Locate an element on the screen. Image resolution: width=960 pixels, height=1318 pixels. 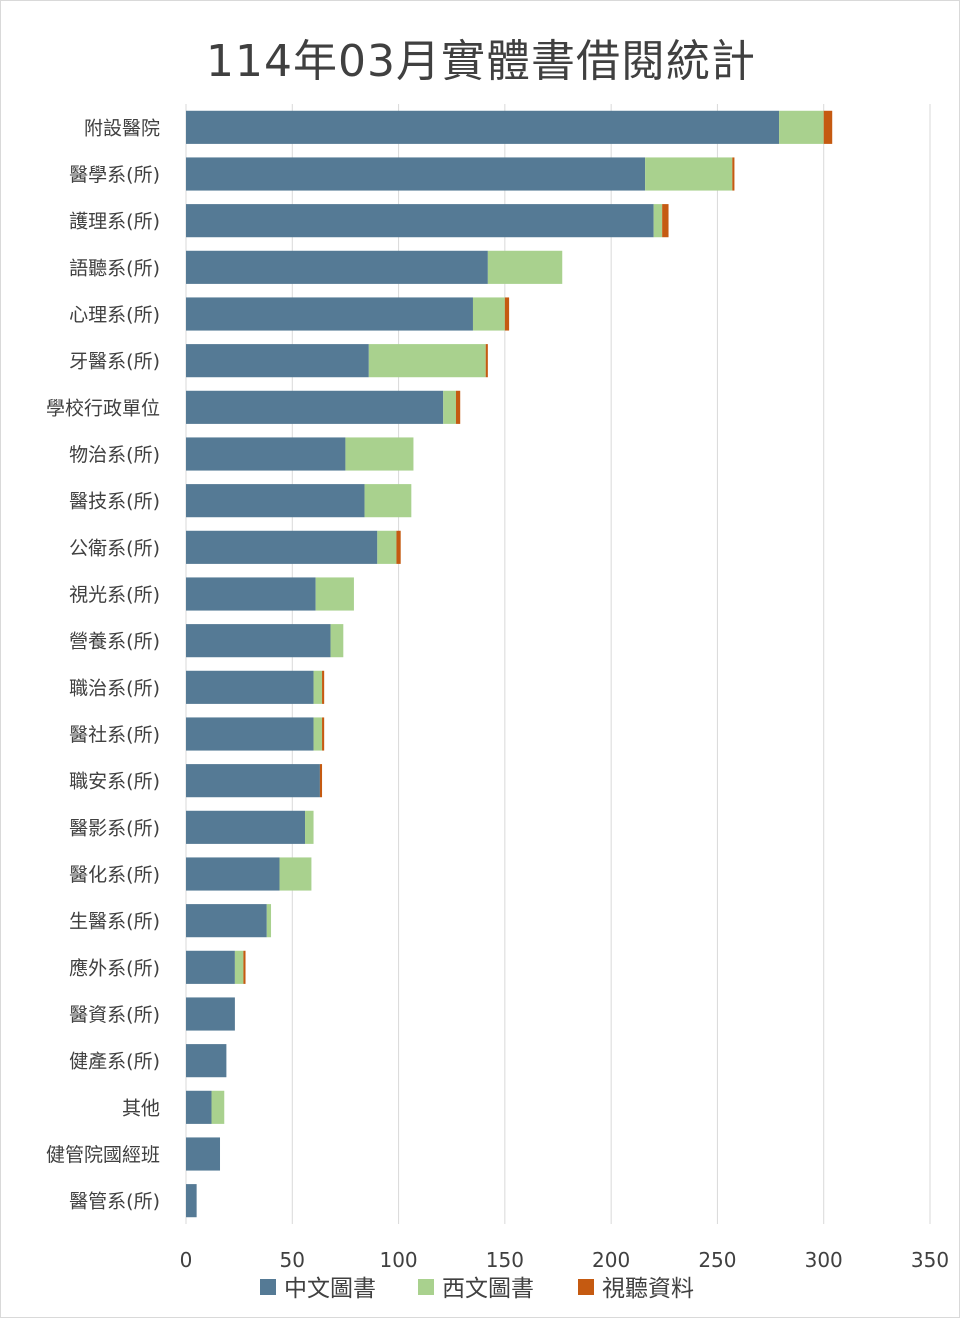
legend: 中文圖書 西文圖書 視聽資料 is located at coordinates (477, 1289).